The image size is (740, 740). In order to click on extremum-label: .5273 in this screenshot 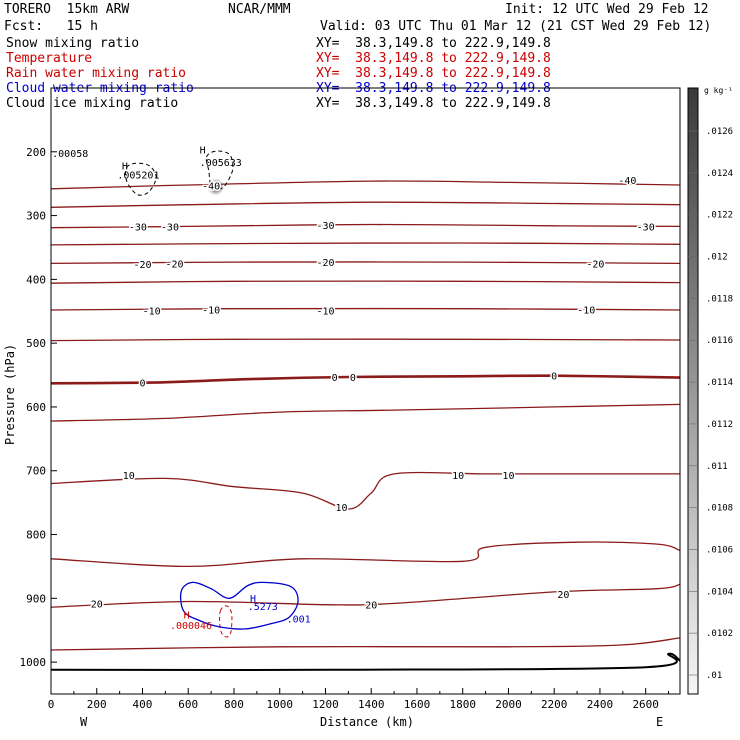, I will do `click(263, 607)`.